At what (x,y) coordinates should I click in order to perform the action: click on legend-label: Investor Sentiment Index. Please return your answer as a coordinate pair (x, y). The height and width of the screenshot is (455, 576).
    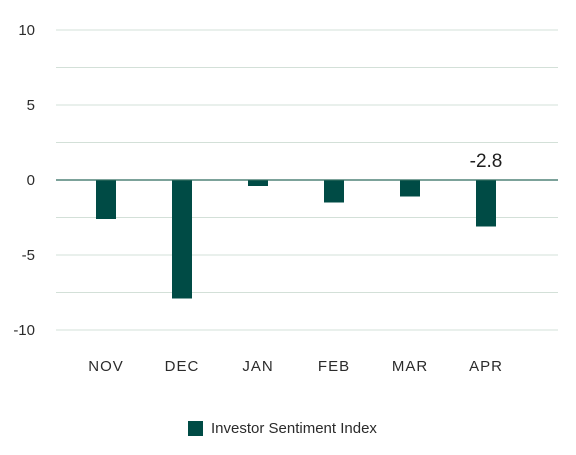
    Looking at the image, I should click on (294, 428).